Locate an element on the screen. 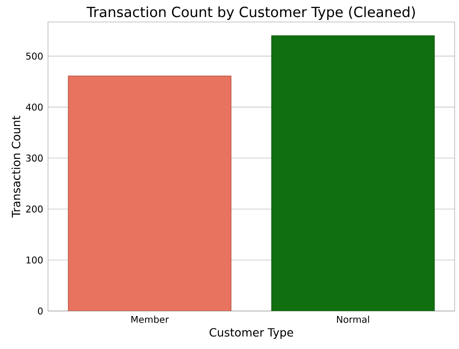 The width and height of the screenshot is (459, 349). y-tick-label: 100 is located at coordinates (34, 260).